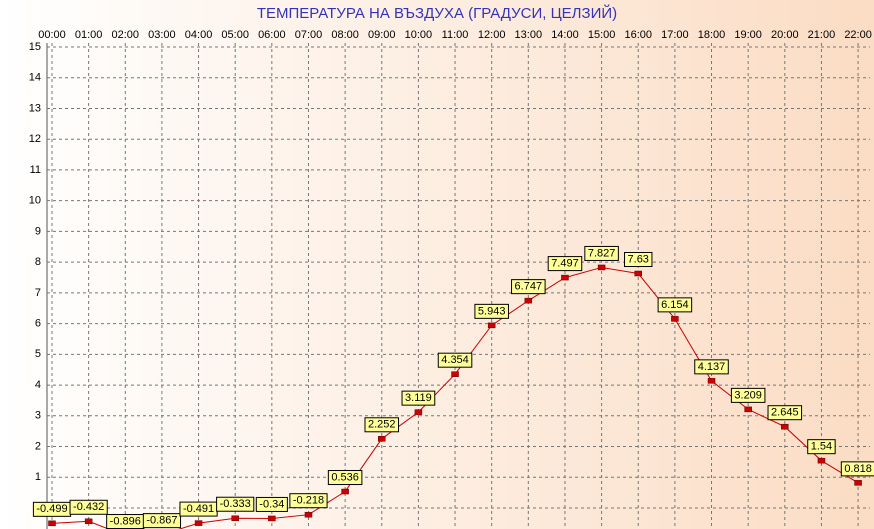 Image resolution: width=874 pixels, height=529 pixels. Describe the element at coordinates (126, 35) in the screenshot. I see `x-tick-label: 02:00` at that location.